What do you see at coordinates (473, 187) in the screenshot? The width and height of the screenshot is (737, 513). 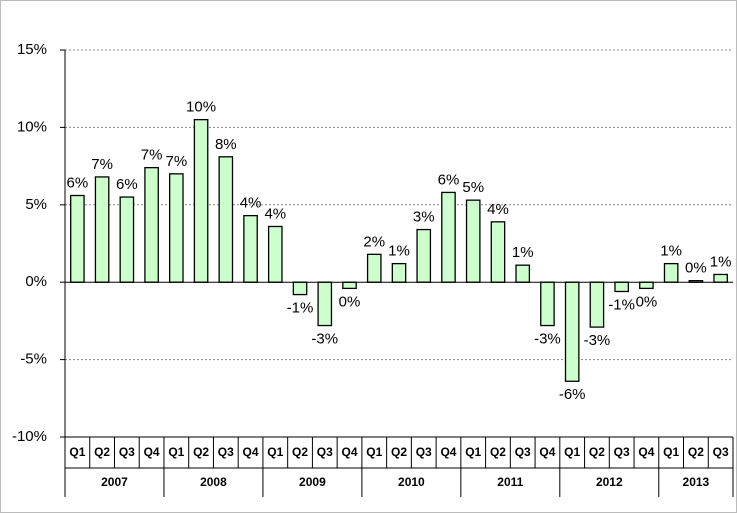 I see `data-label: 5%` at bounding box center [473, 187].